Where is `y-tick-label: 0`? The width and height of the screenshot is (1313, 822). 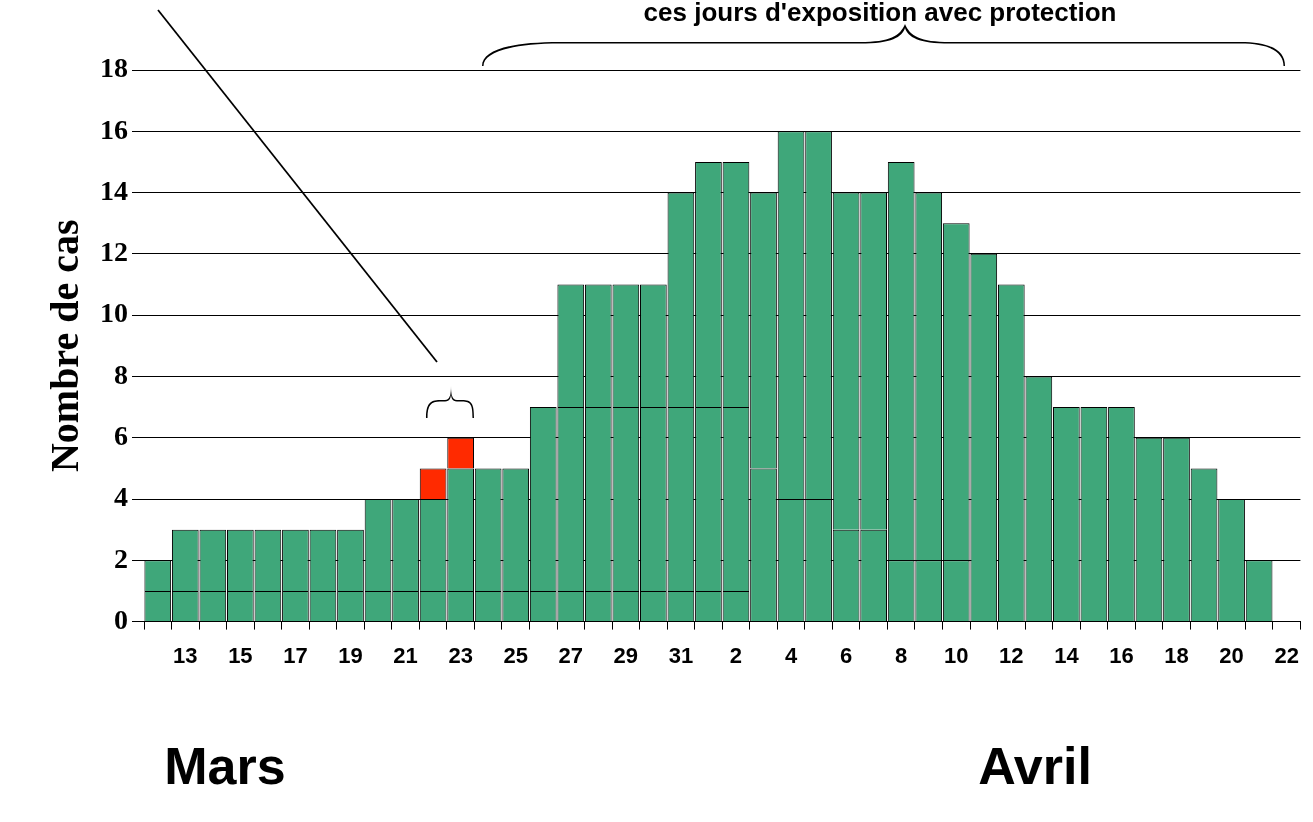 y-tick-label: 0 is located at coordinates (121, 619).